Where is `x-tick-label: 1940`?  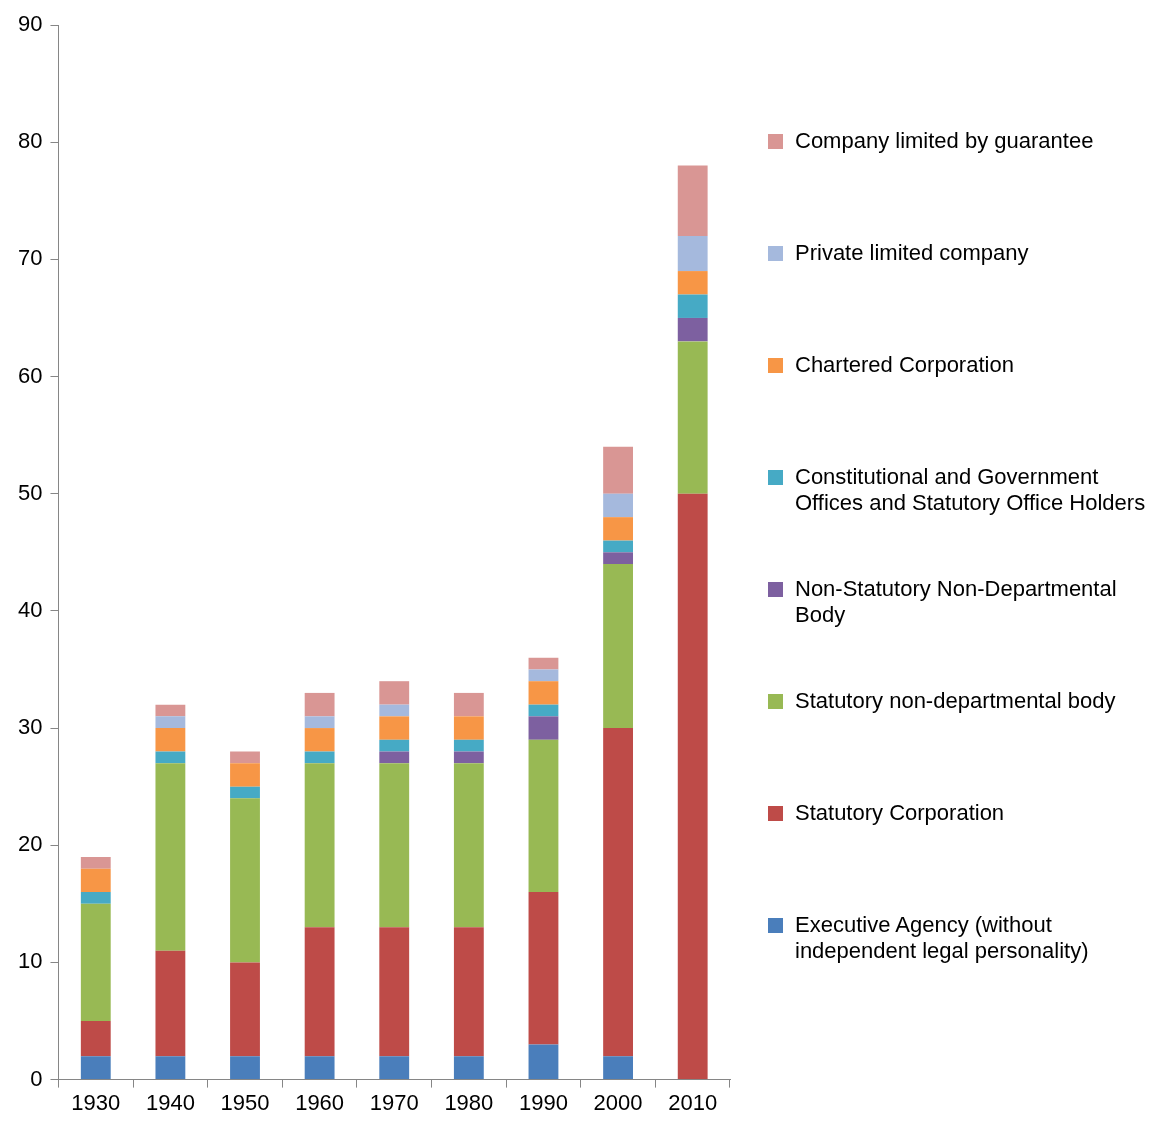 x-tick-label: 1940 is located at coordinates (170, 1102).